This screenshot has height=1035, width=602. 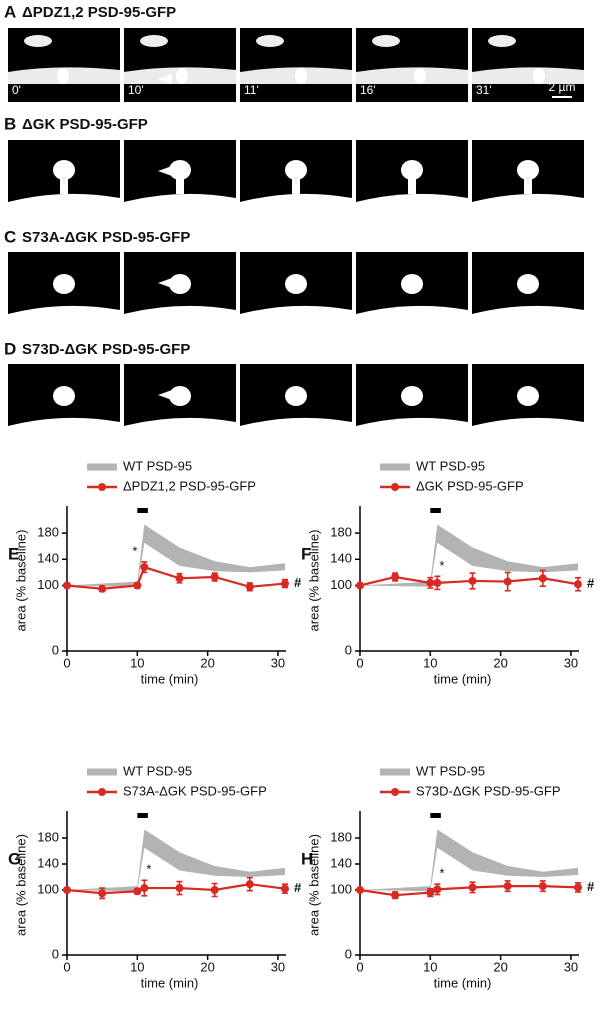 I want to click on panel-label: C, so click(x=10, y=236).